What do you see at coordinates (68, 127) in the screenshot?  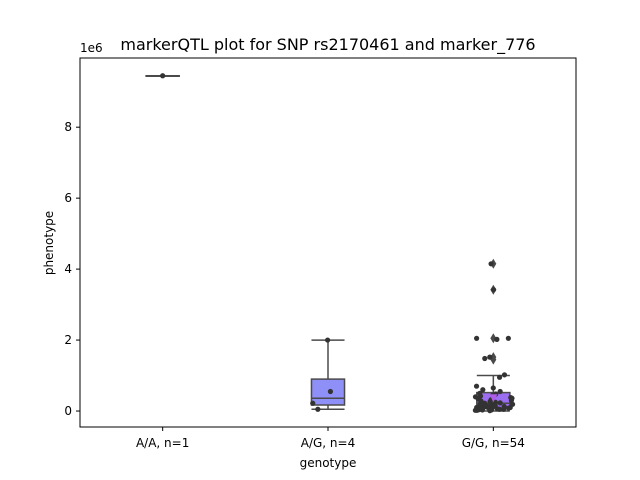 I see `y-tick-label: 8` at bounding box center [68, 127].